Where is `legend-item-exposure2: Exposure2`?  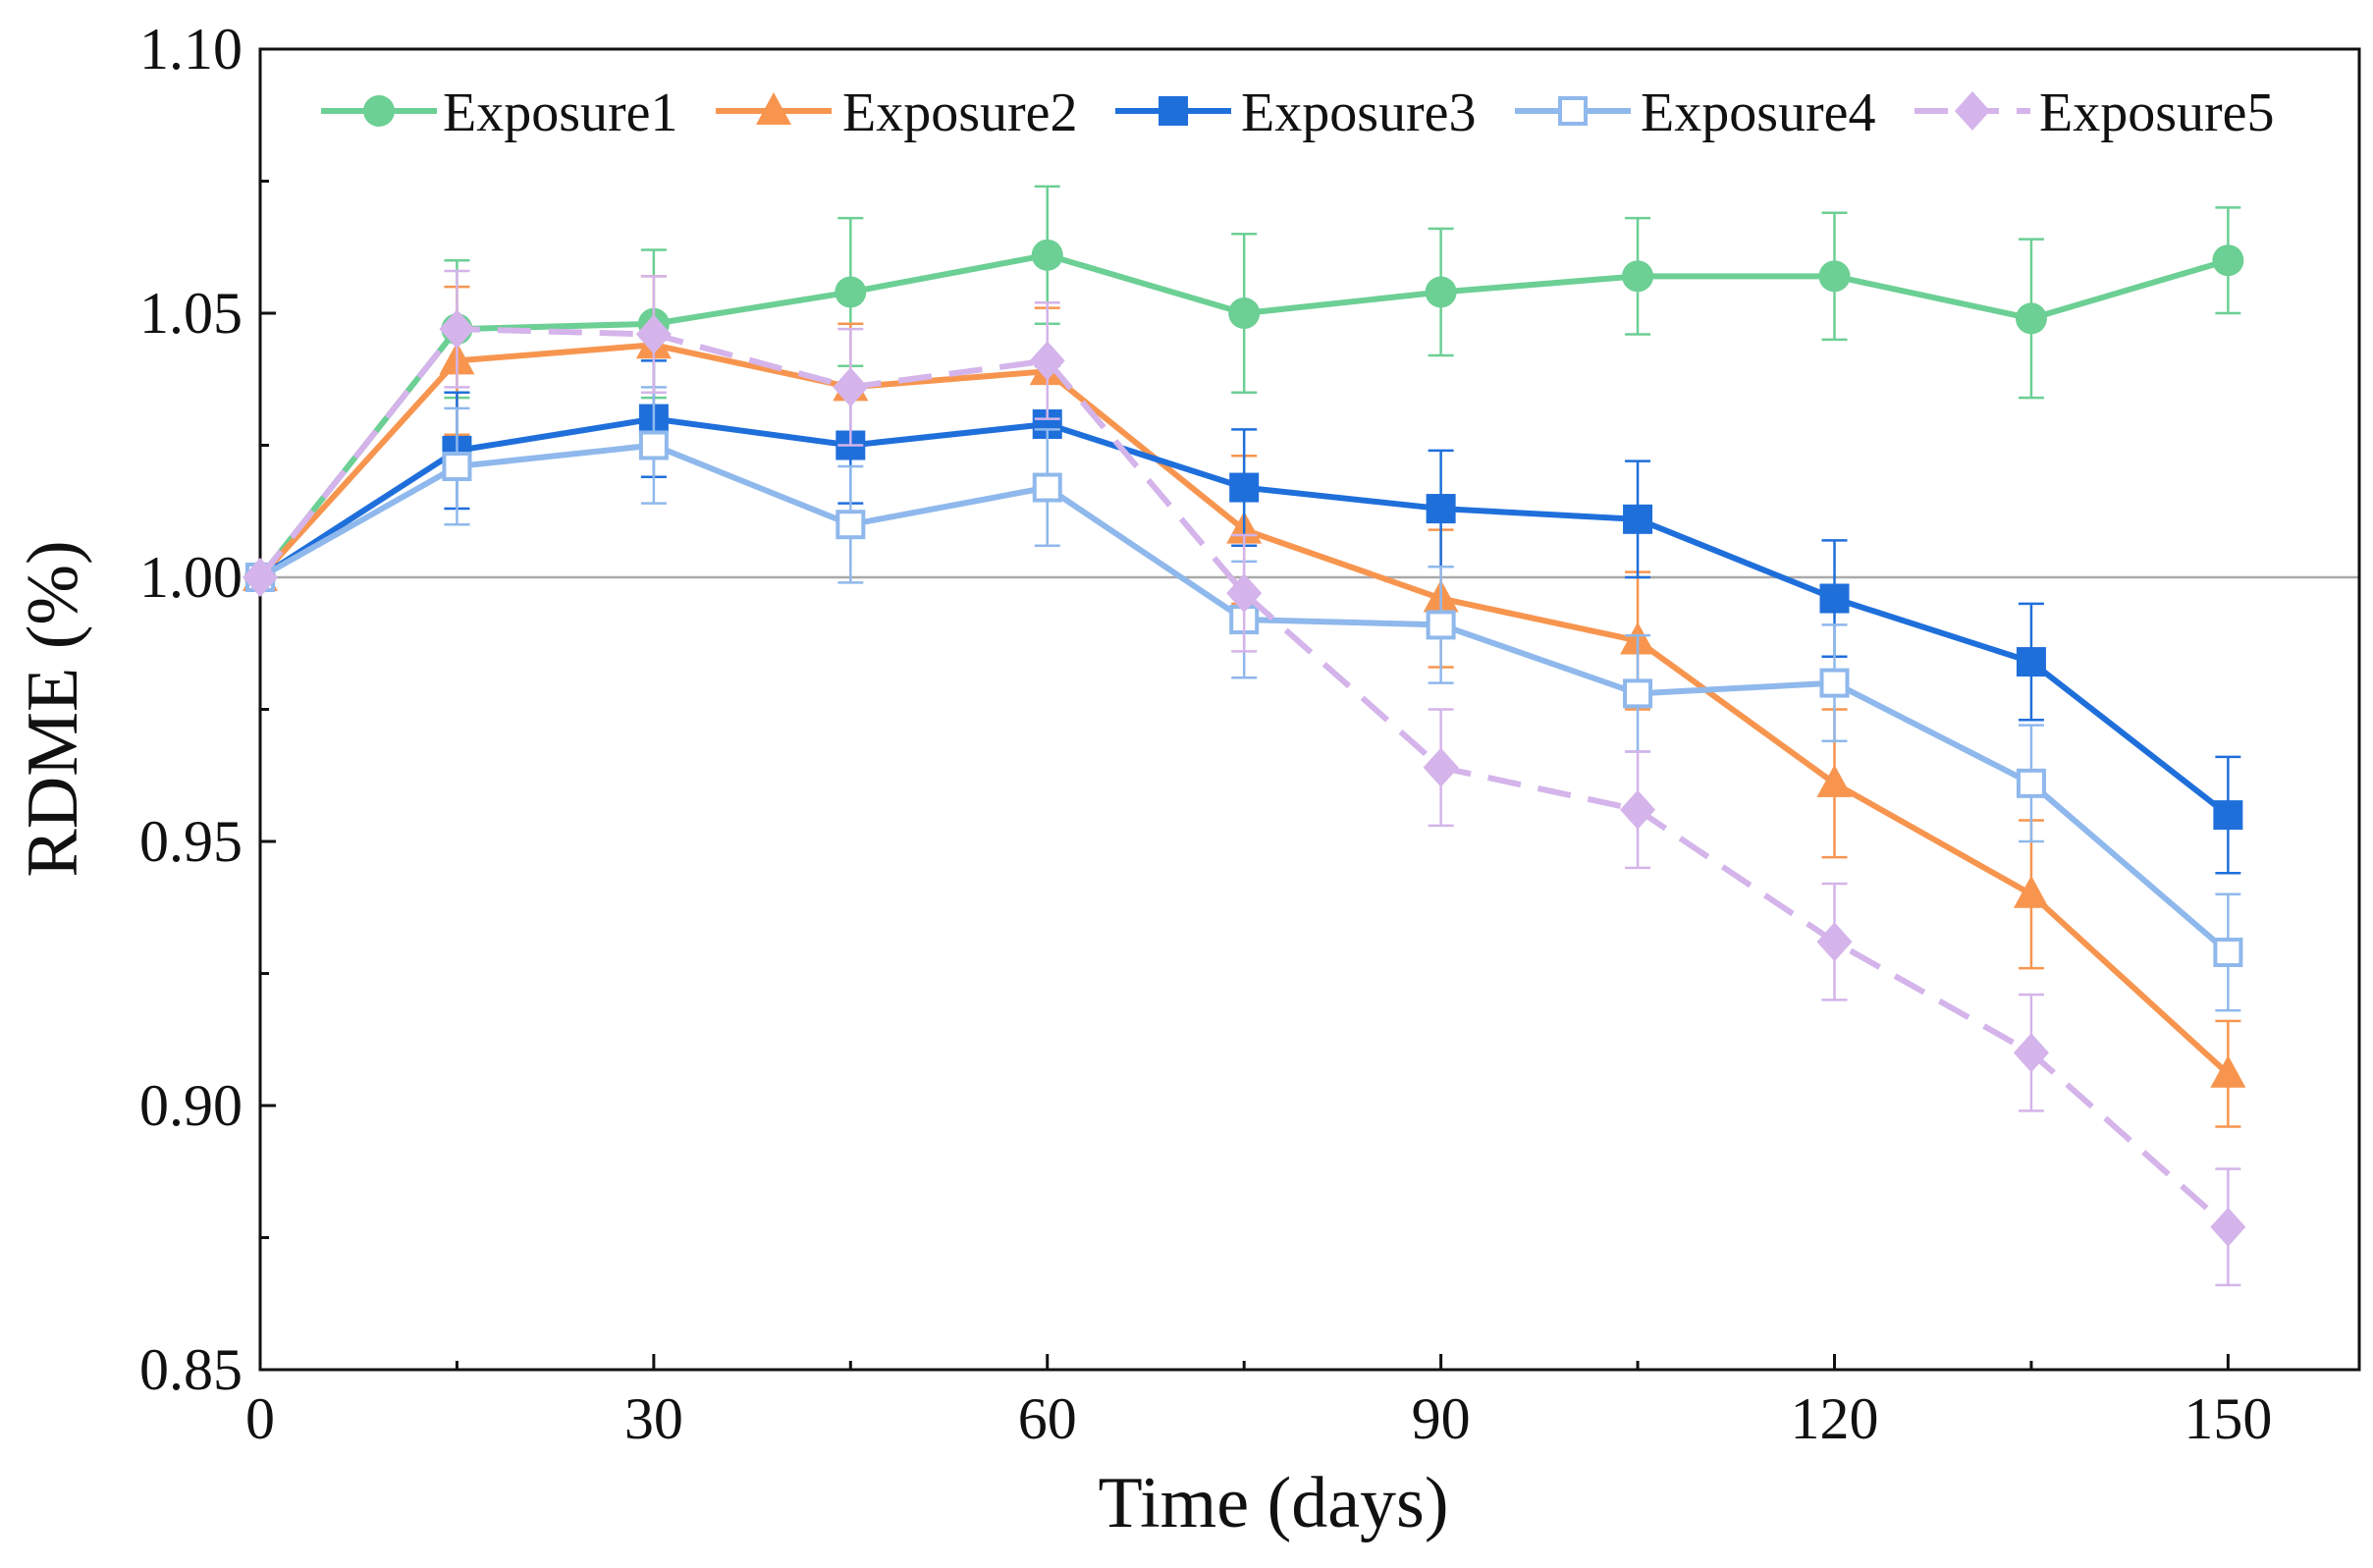
legend-item-exposure2: Exposure2 is located at coordinates (897, 112).